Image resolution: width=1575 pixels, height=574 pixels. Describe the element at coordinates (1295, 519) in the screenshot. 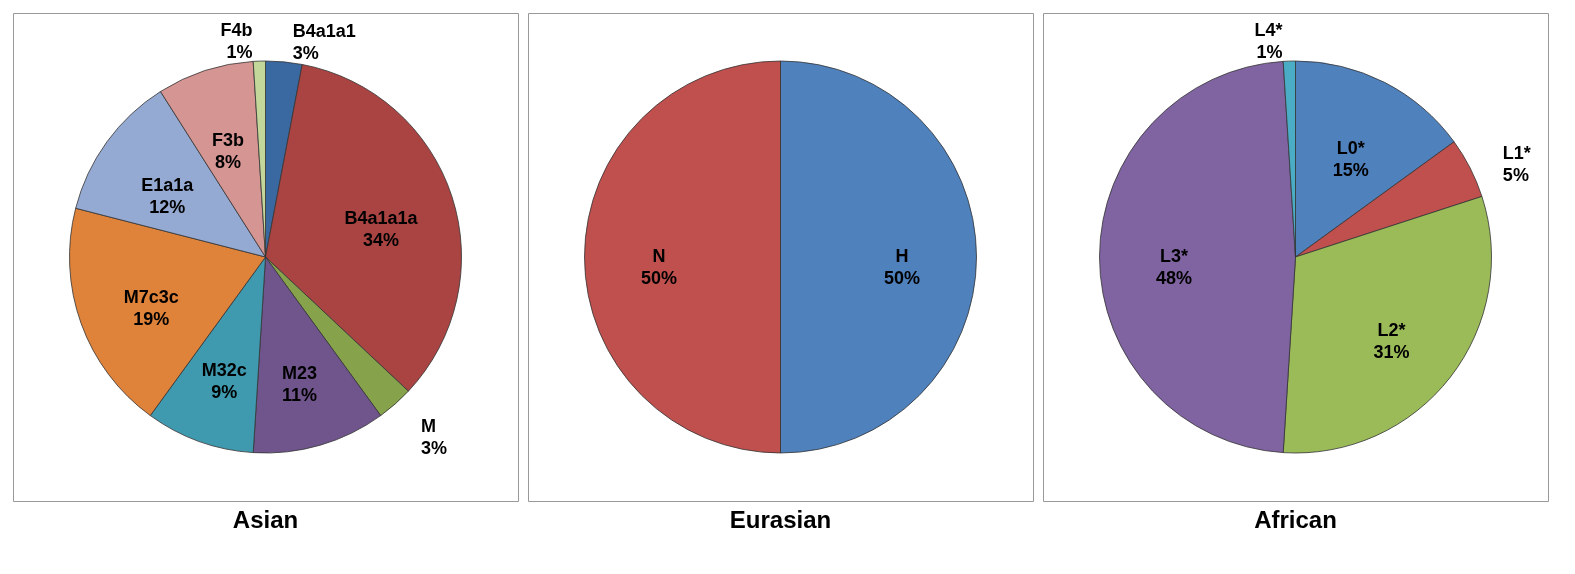

I see `text: African` at that location.